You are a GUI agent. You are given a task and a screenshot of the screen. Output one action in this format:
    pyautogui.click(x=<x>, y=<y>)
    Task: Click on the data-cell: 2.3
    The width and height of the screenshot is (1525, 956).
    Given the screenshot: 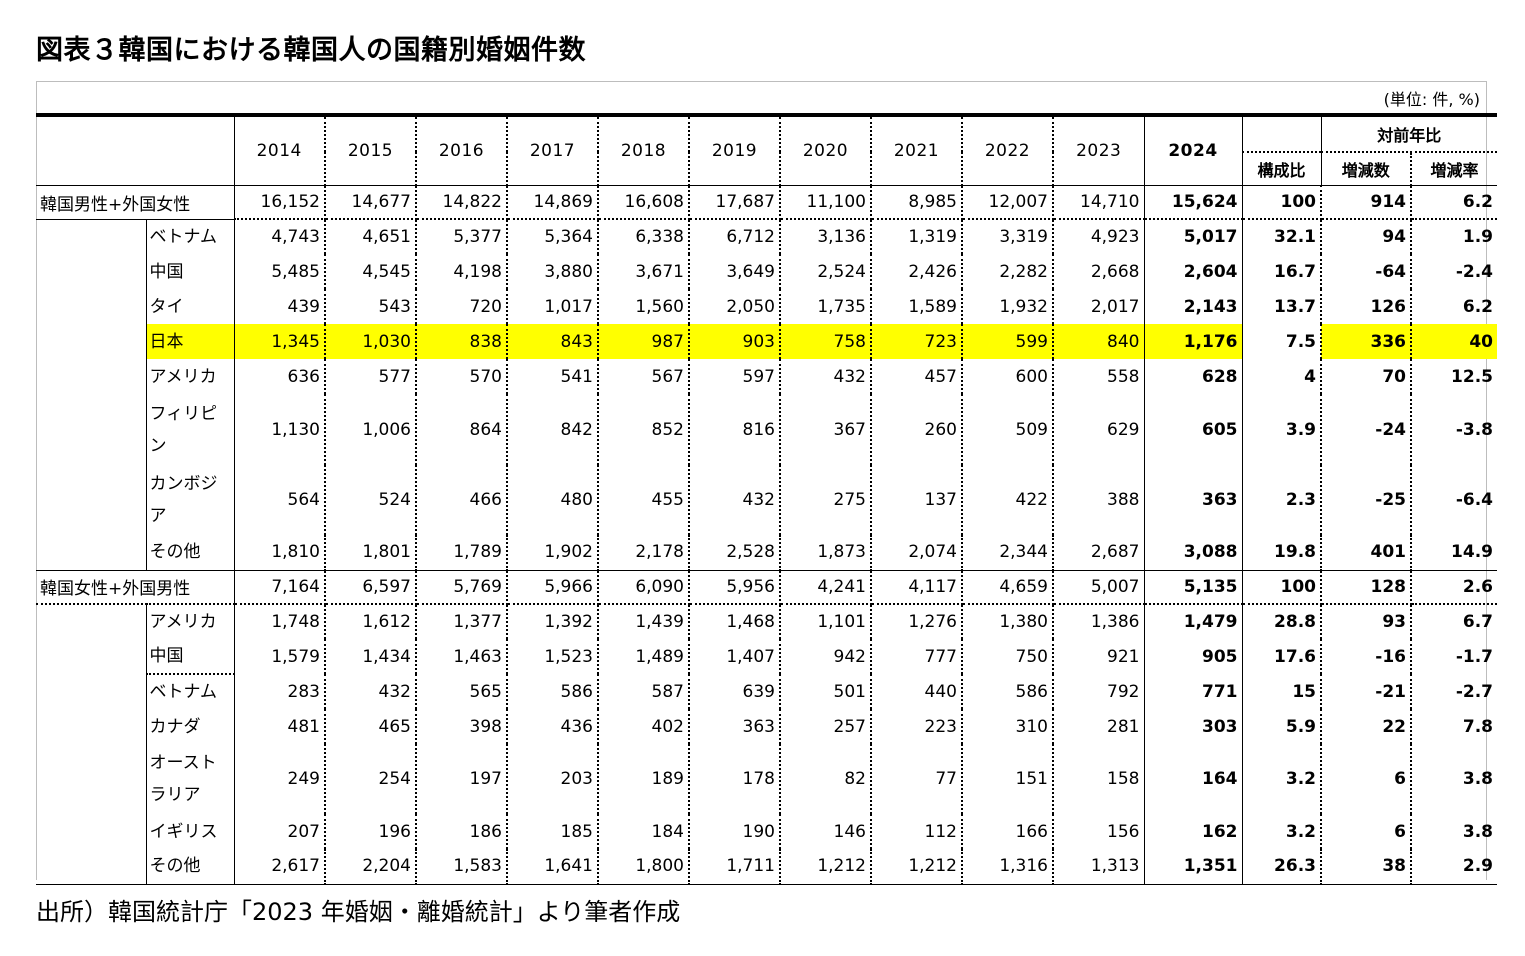 What is the action you would take?
    pyautogui.click(x=1282, y=500)
    